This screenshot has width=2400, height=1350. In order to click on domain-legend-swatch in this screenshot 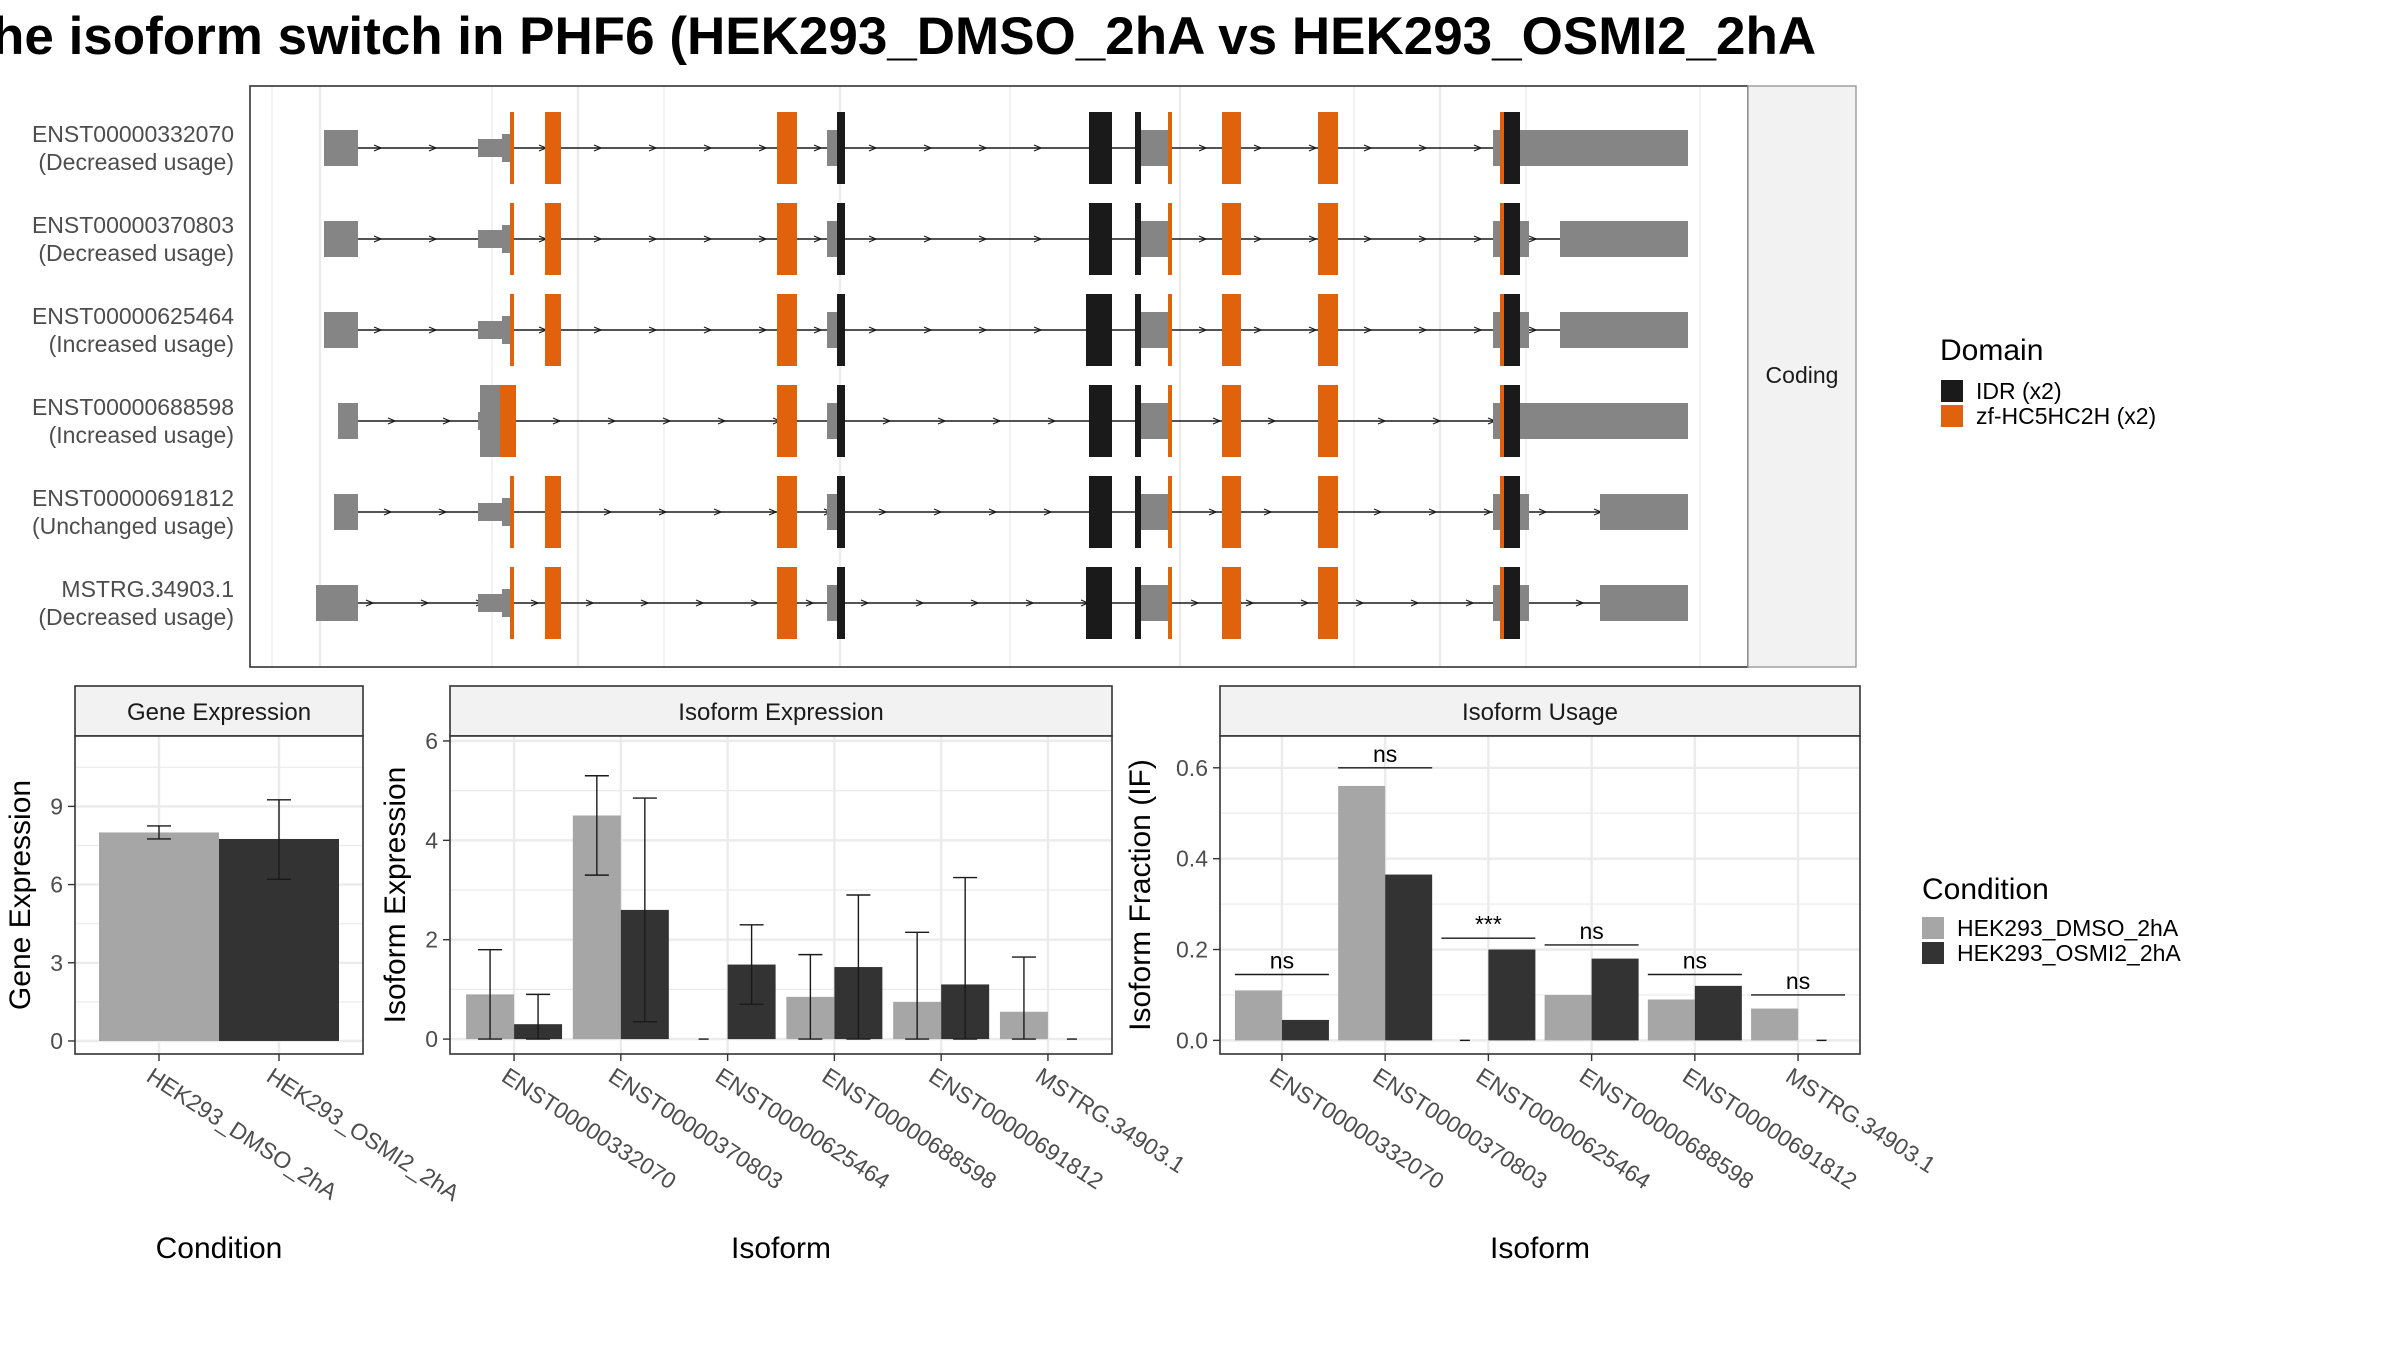, I will do `click(1952, 416)`.